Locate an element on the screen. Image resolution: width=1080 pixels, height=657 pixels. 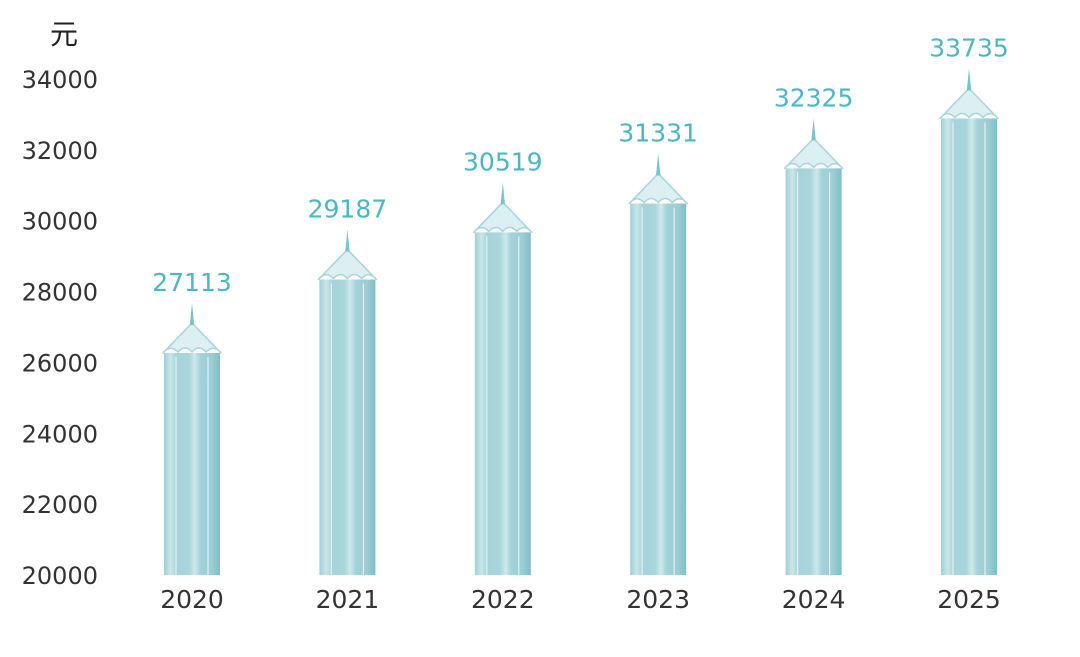
data-label: 33735 is located at coordinates (969, 47).